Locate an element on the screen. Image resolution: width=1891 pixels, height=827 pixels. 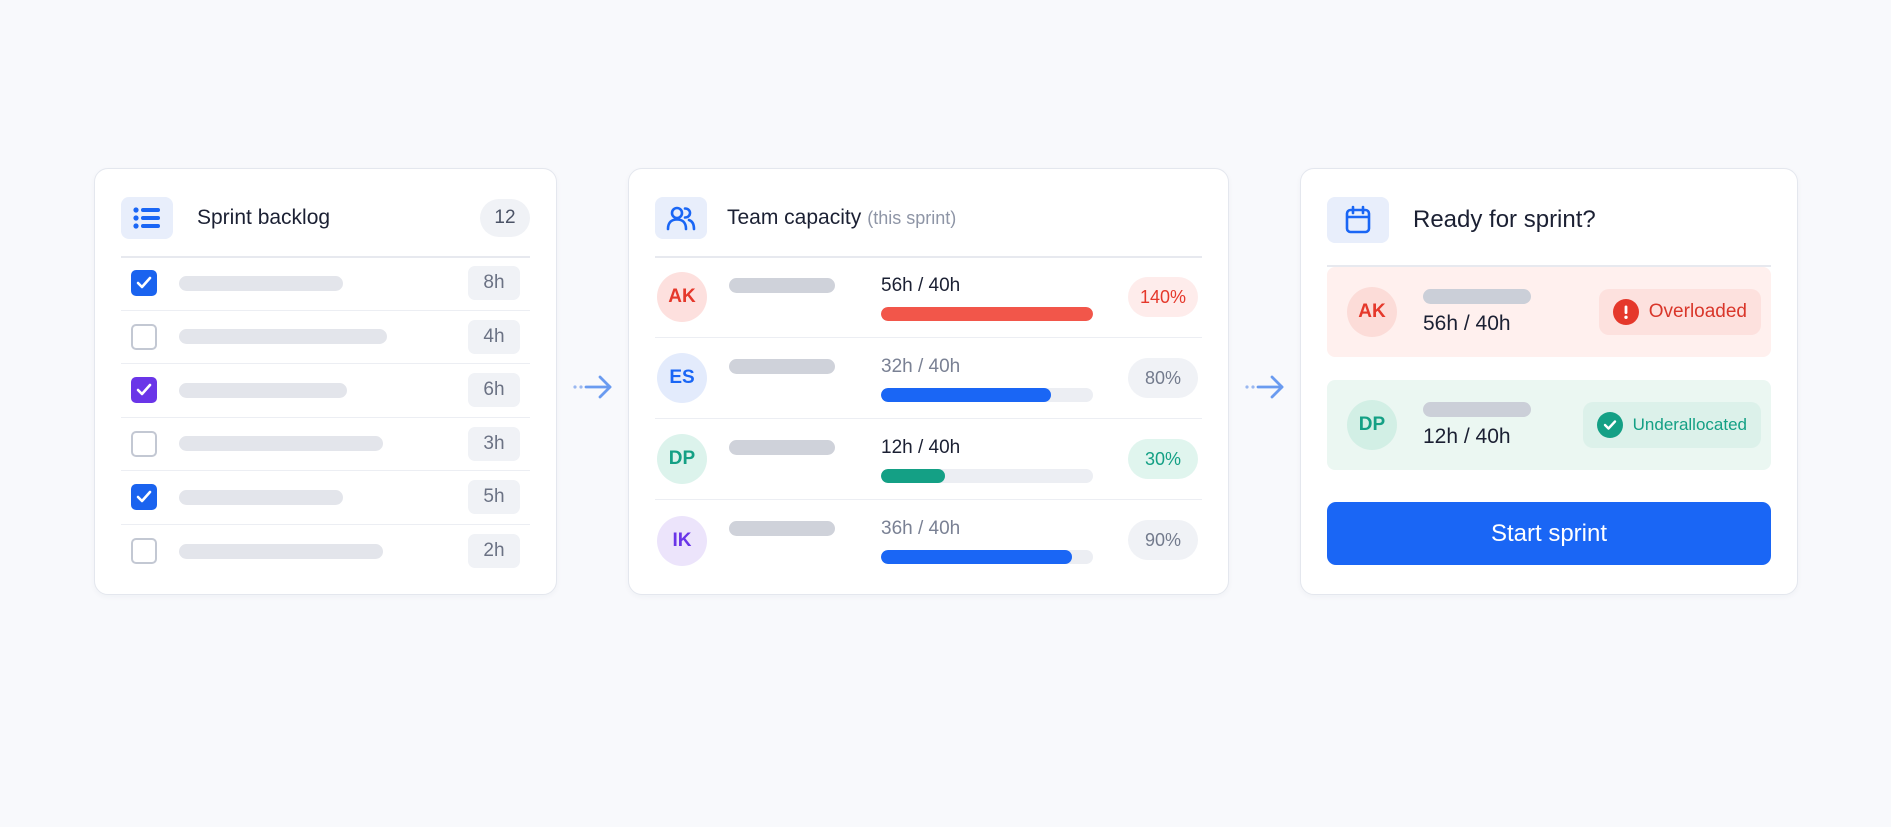
member-row: DP 12h / 40h 30% is located at coordinates (928, 459).